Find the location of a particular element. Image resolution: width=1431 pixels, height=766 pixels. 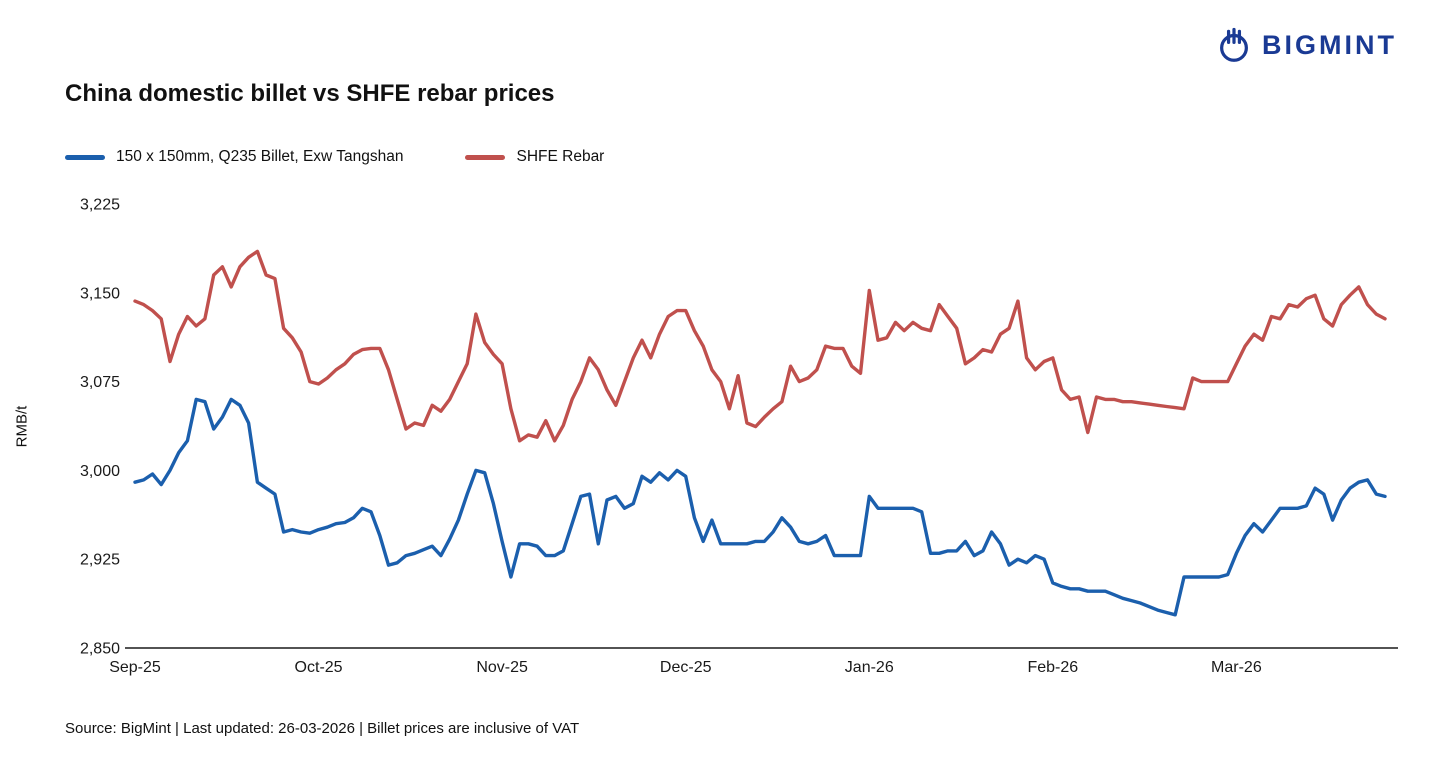

y-tick-label: 2,925 is located at coordinates (100, 560).